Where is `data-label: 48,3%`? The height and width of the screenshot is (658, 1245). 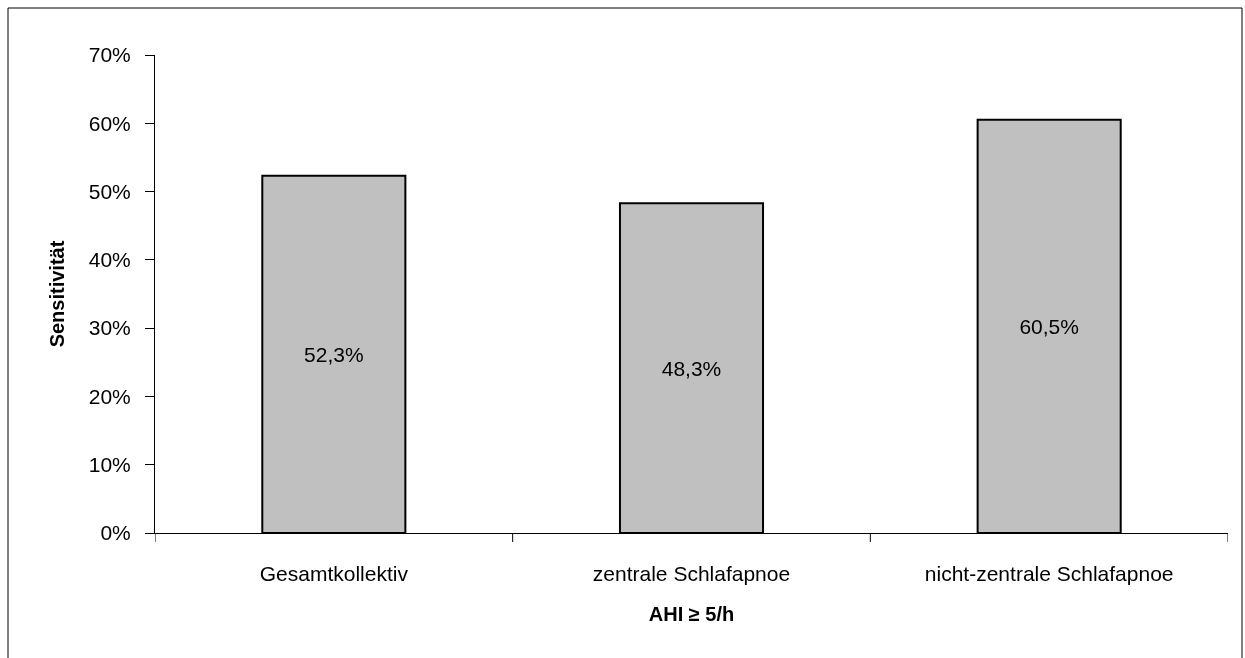 data-label: 48,3% is located at coordinates (691, 368).